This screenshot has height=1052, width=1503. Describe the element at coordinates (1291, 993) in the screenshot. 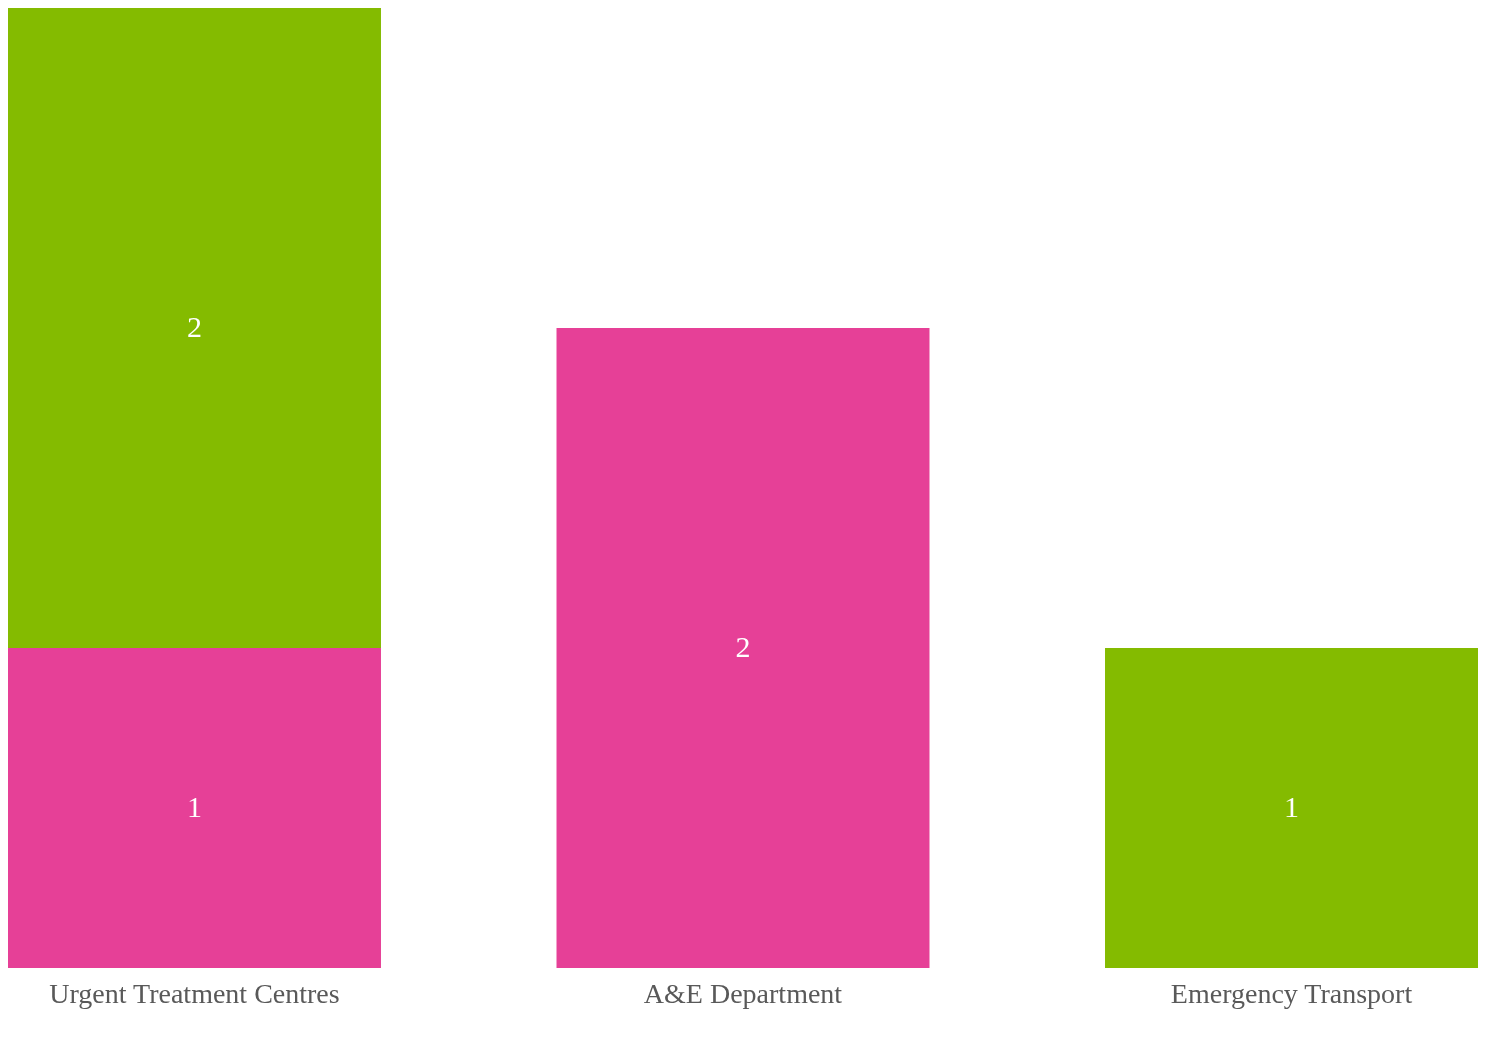

I see `x-tick-label: Emergency Transport` at that location.